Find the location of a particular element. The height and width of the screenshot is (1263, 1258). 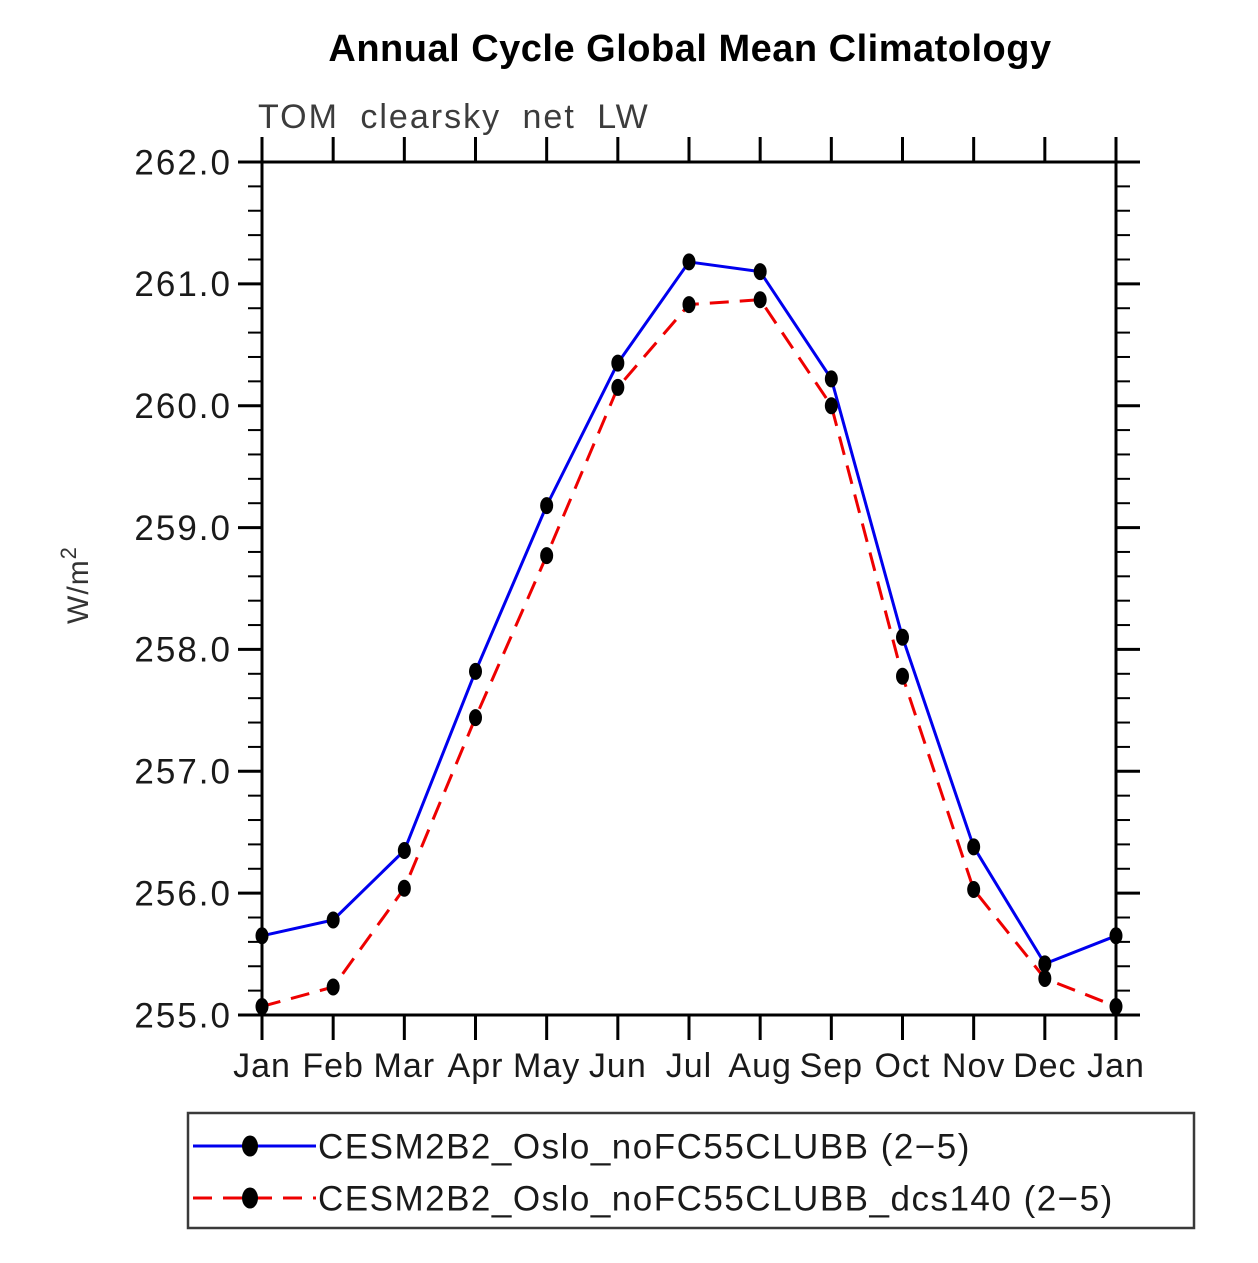

x-tick-label: Feb is located at coordinates (333, 1066).